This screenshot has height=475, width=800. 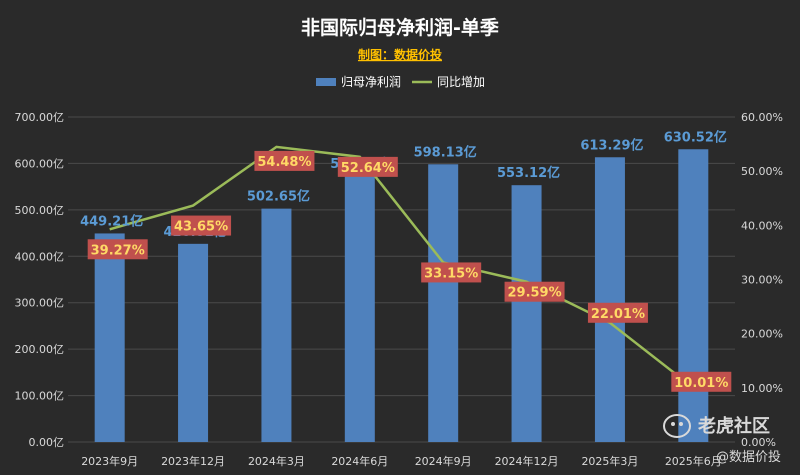 I want to click on watermark-author: @数据价投, so click(x=749, y=457).